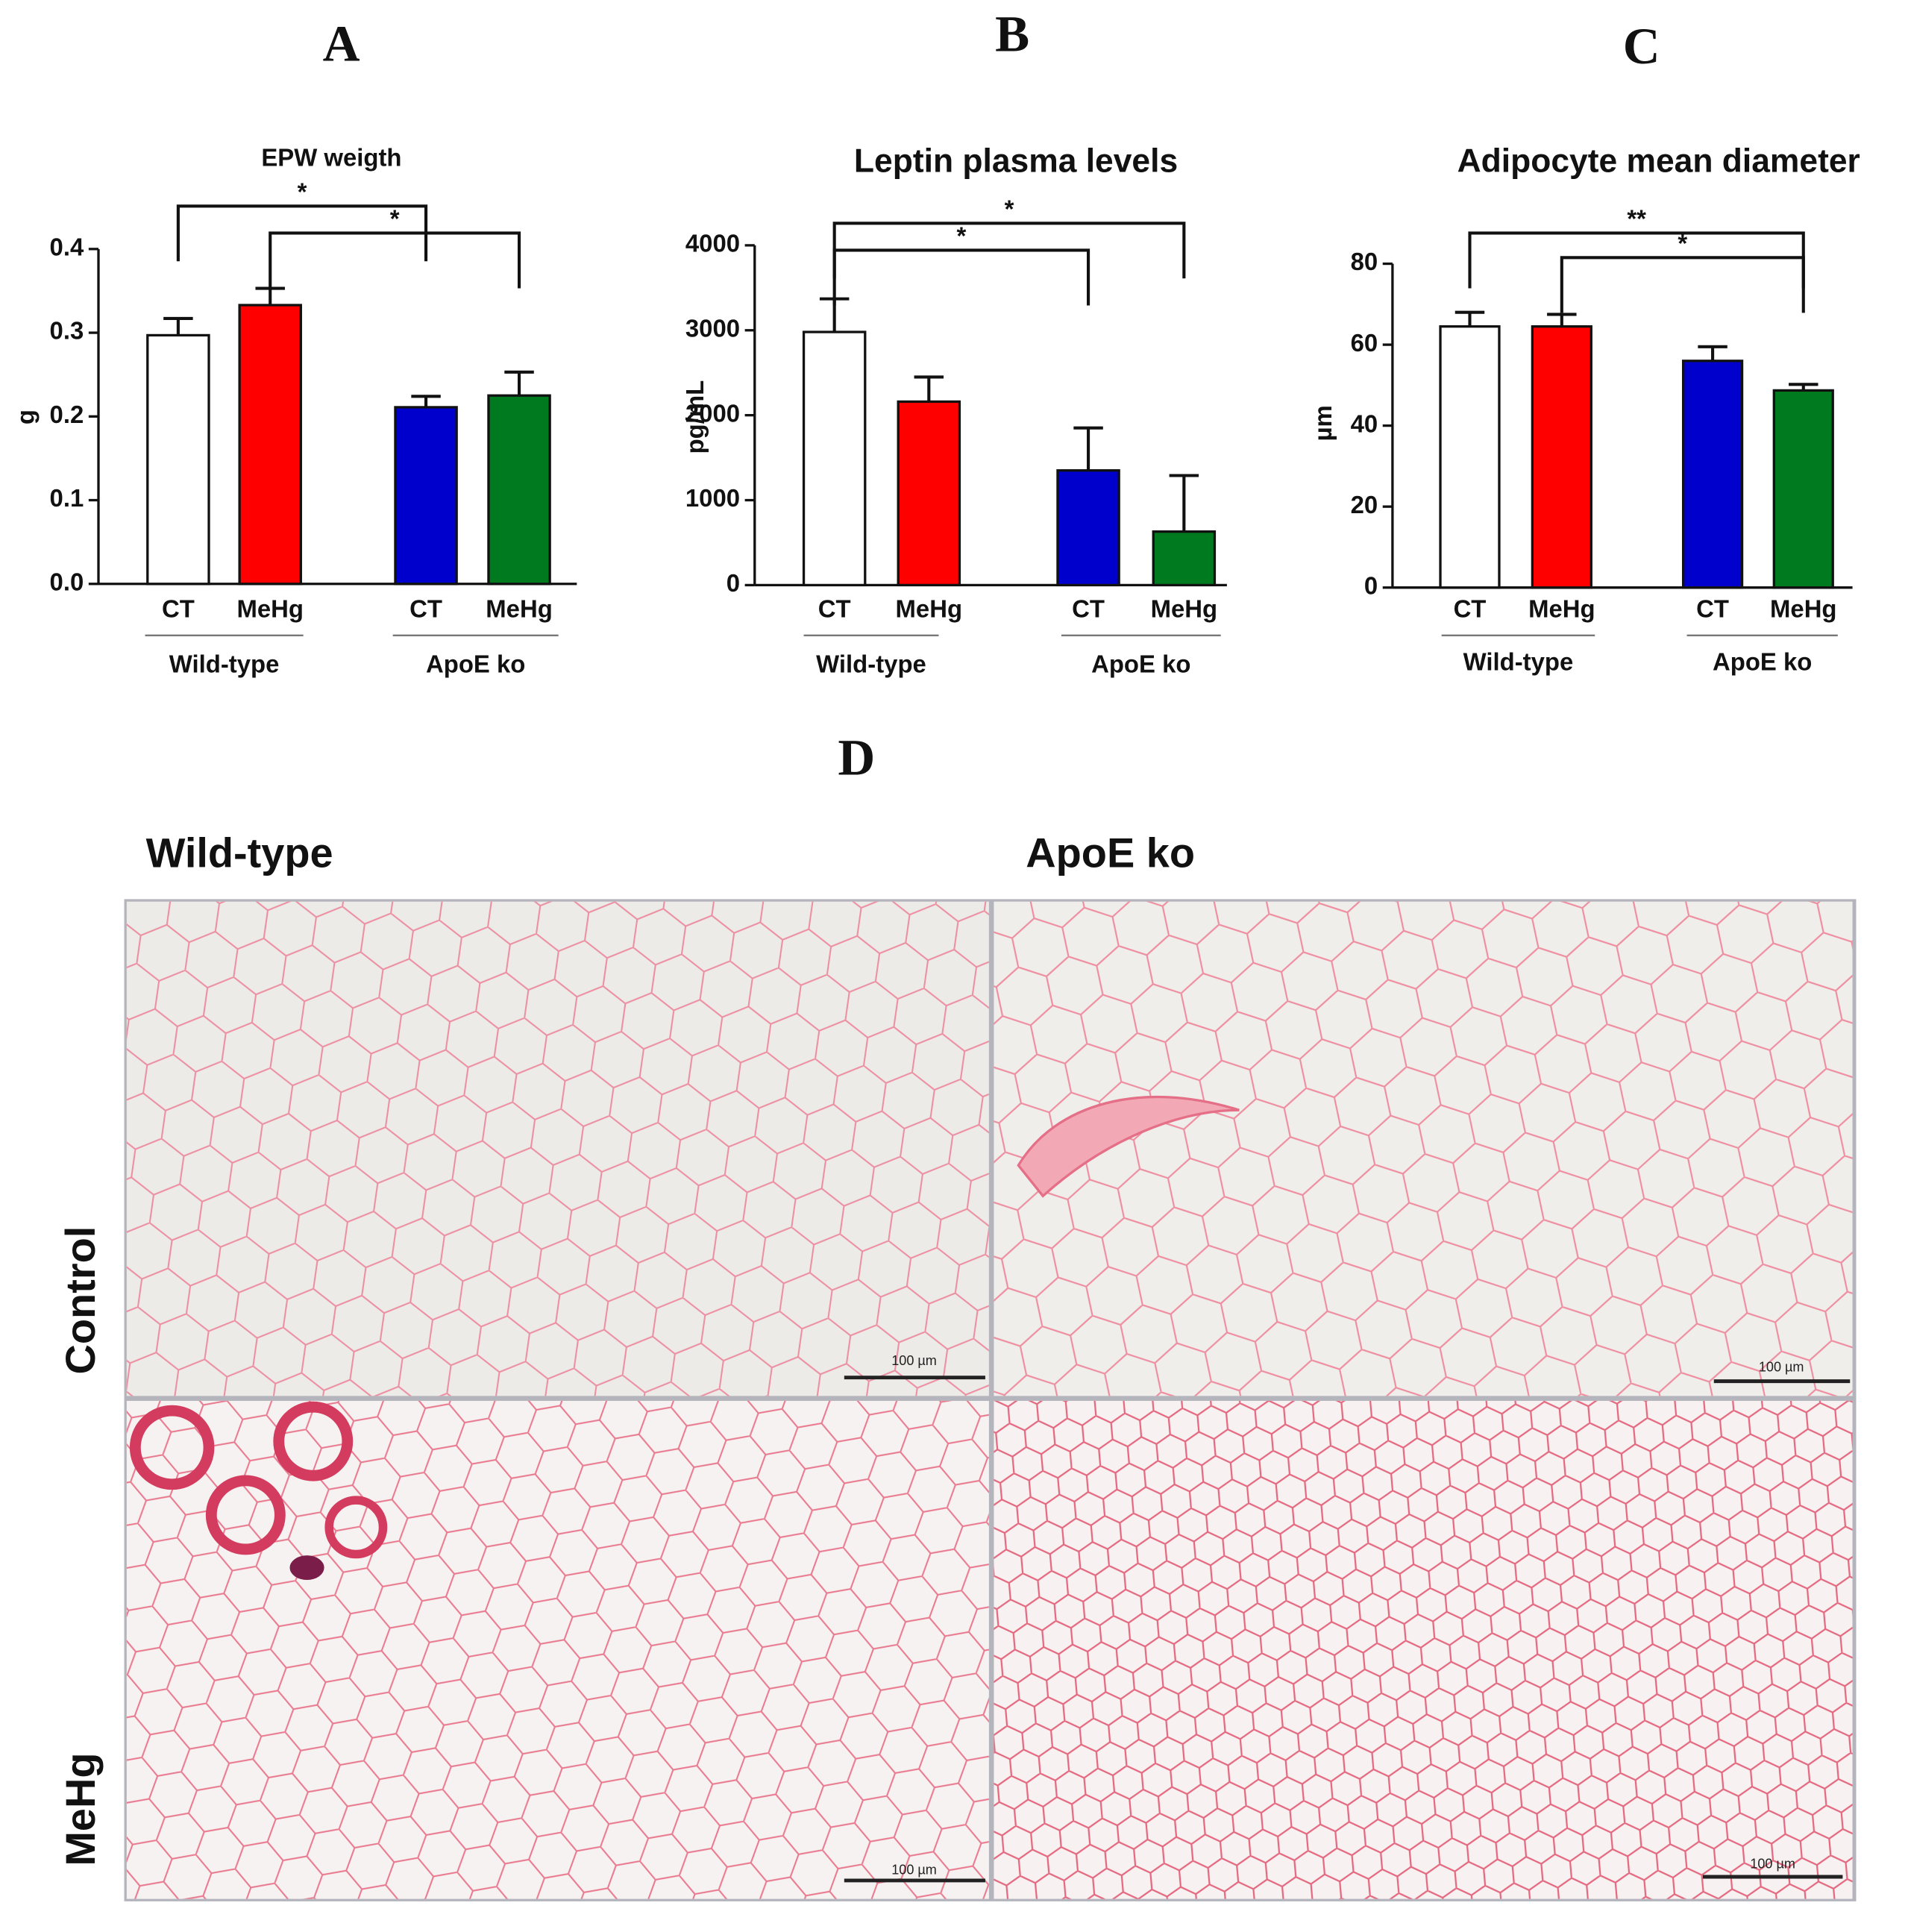 The height and width of the screenshot is (1932, 1908). What do you see at coordinates (67, 331) in the screenshot?
I see `y-tick-label: 0.3` at bounding box center [67, 331].